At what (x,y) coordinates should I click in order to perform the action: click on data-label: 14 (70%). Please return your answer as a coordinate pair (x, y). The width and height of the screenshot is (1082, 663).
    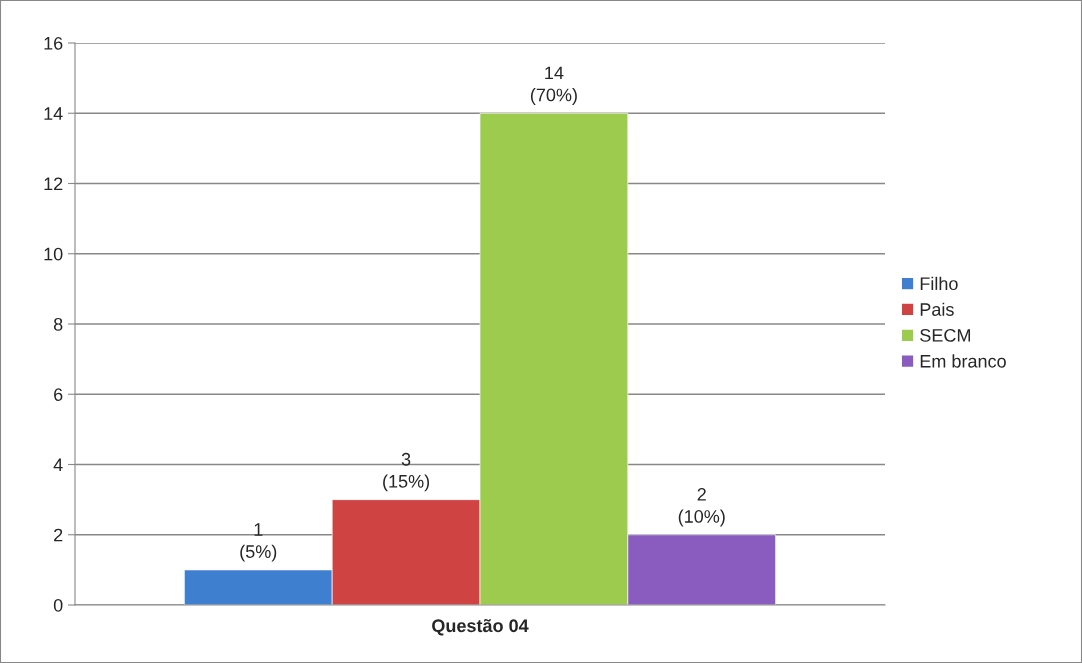
    Looking at the image, I should click on (553, 85).